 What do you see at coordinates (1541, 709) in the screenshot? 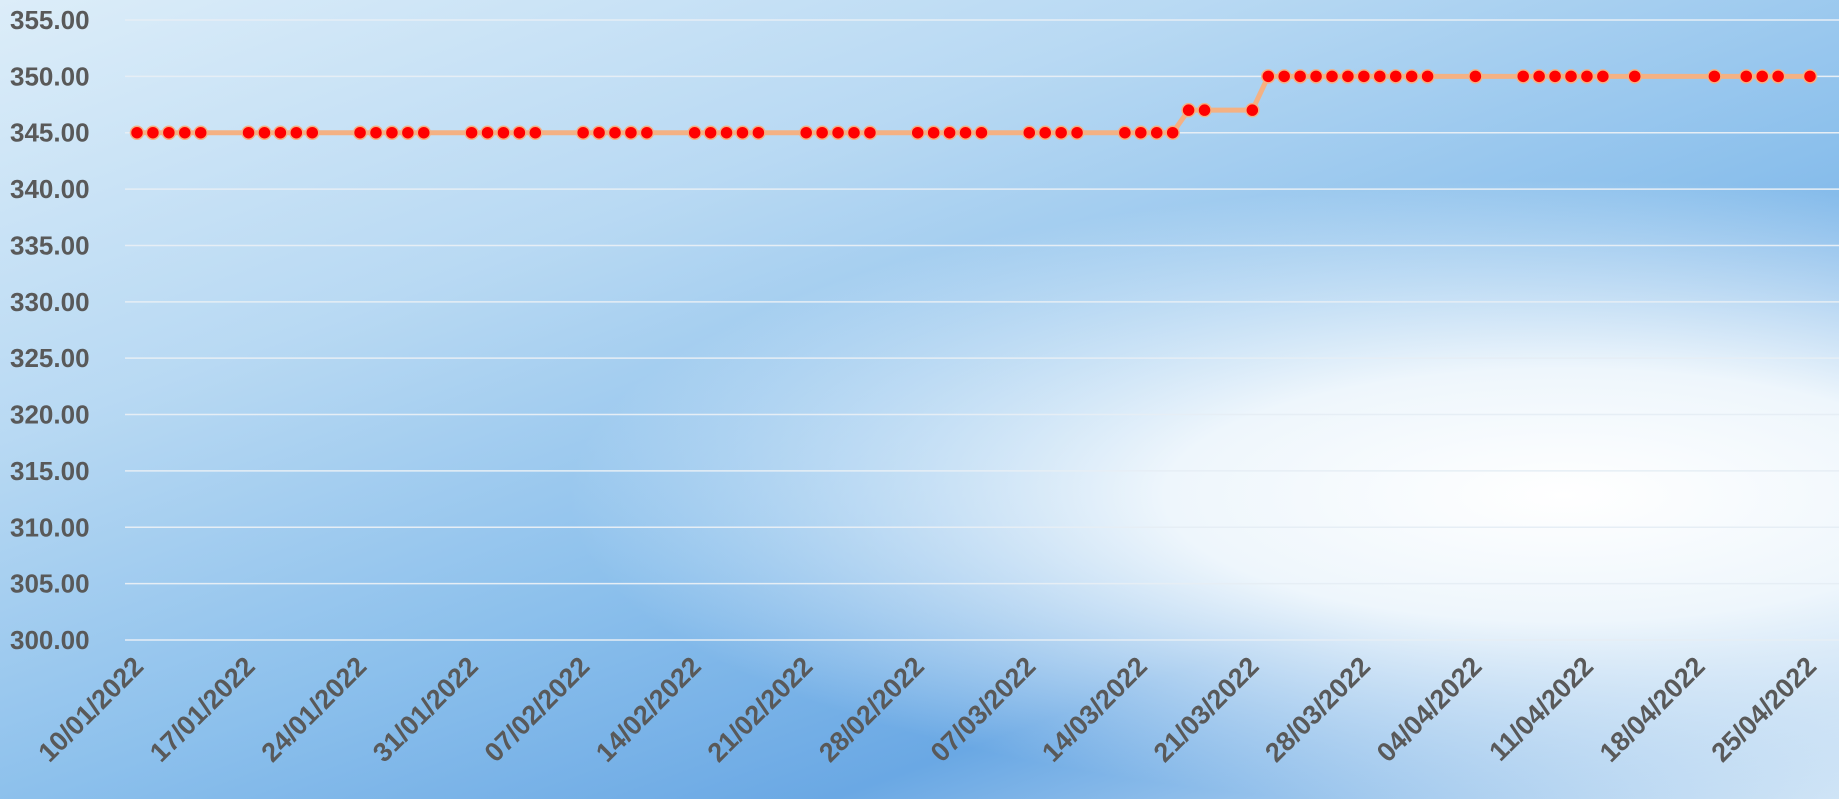
I see `x-tick-label: 11/04/2022` at bounding box center [1541, 709].